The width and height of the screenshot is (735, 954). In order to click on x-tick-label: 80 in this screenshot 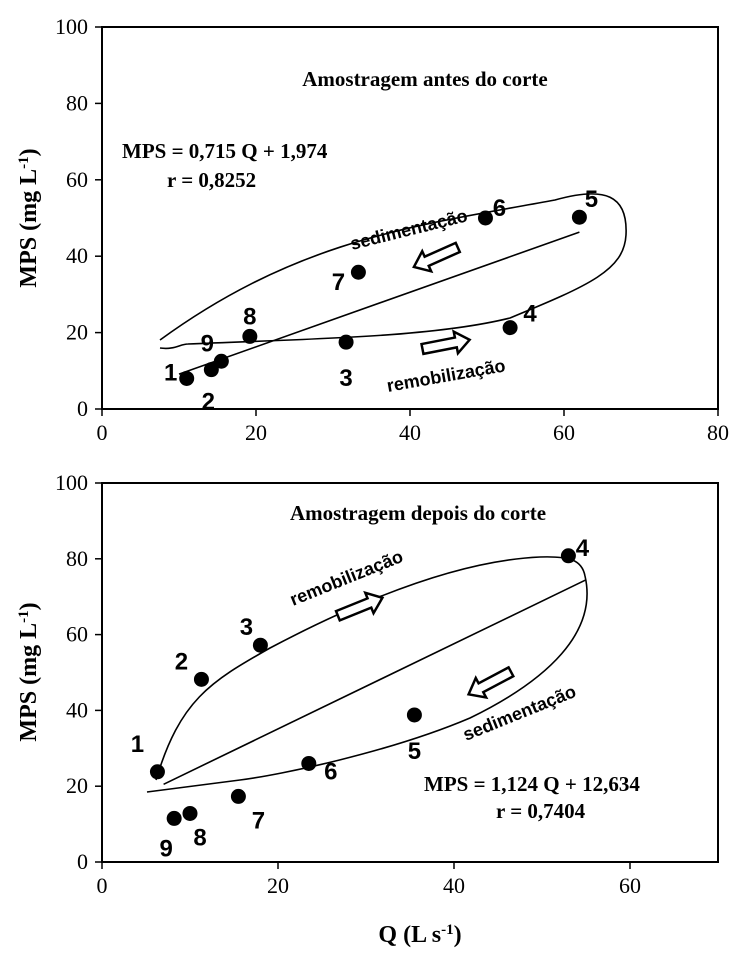, I will do `click(718, 432)`.